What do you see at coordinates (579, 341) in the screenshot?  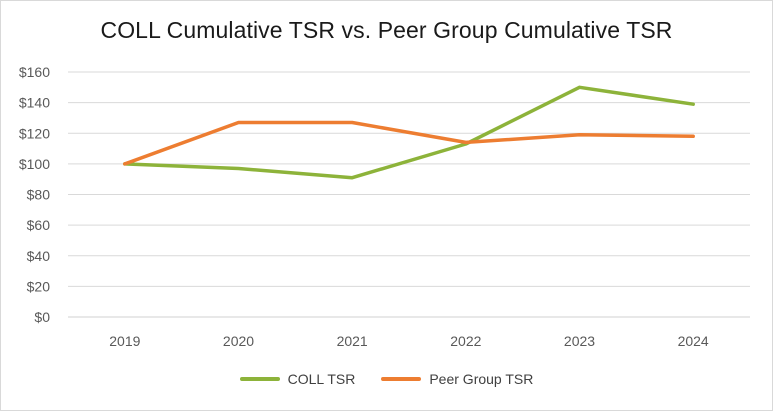 I see `x-tick-label: 2023` at bounding box center [579, 341].